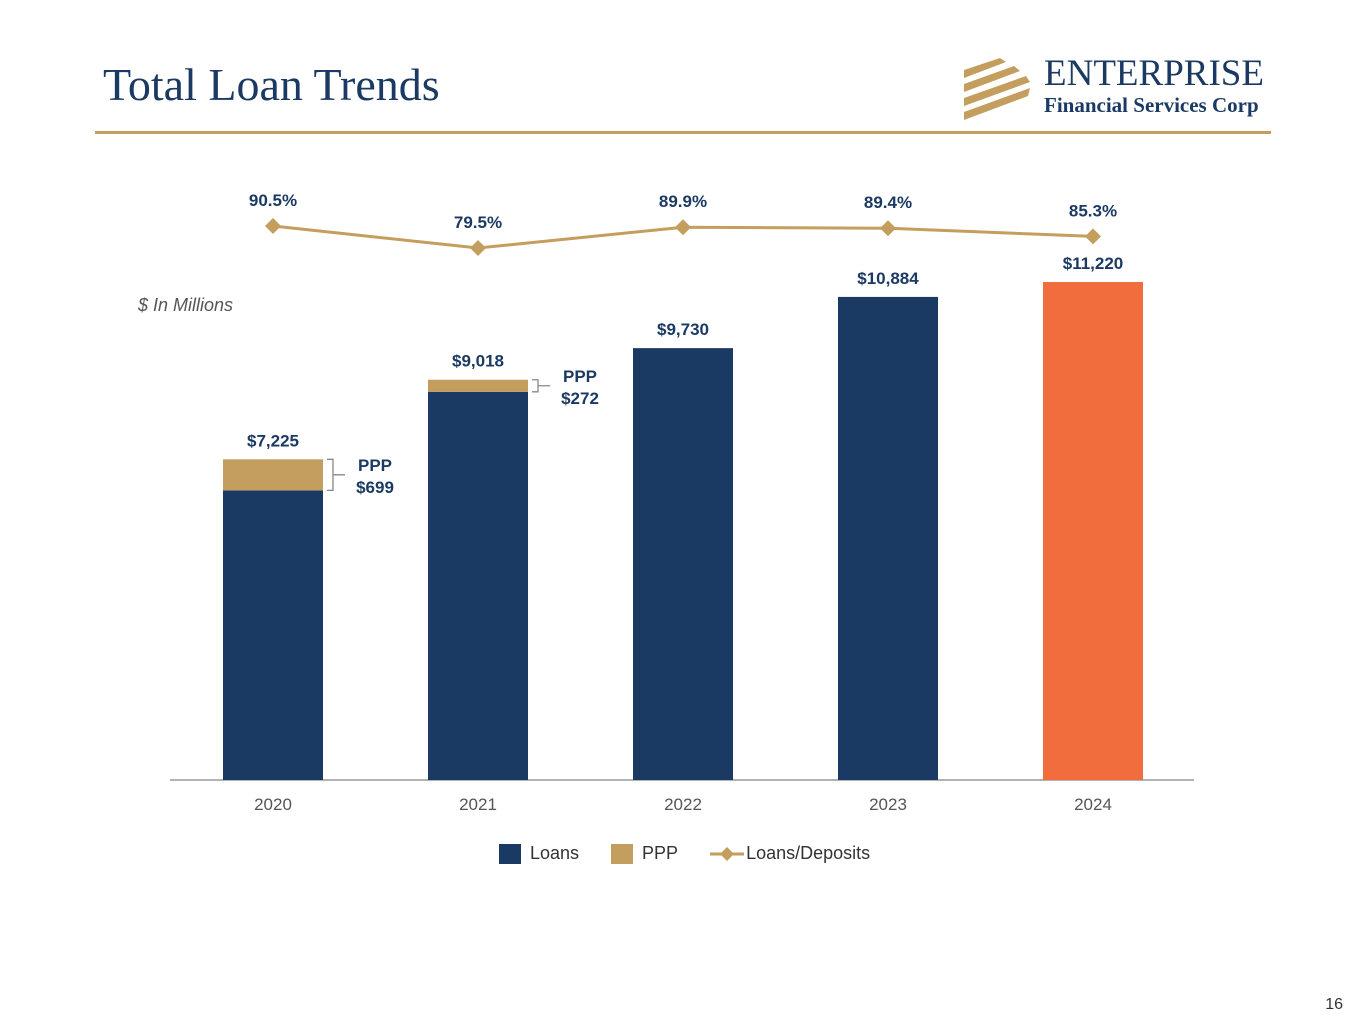  Describe the element at coordinates (273, 474) in the screenshot. I see `bar-ppp-2020` at that location.